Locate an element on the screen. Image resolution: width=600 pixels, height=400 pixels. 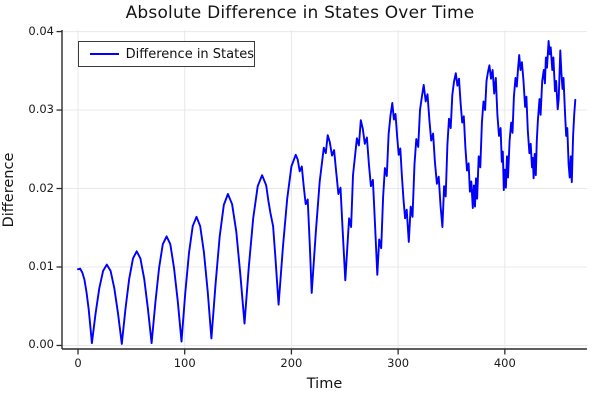
x-tick-label: 400 is located at coordinates (504, 363).